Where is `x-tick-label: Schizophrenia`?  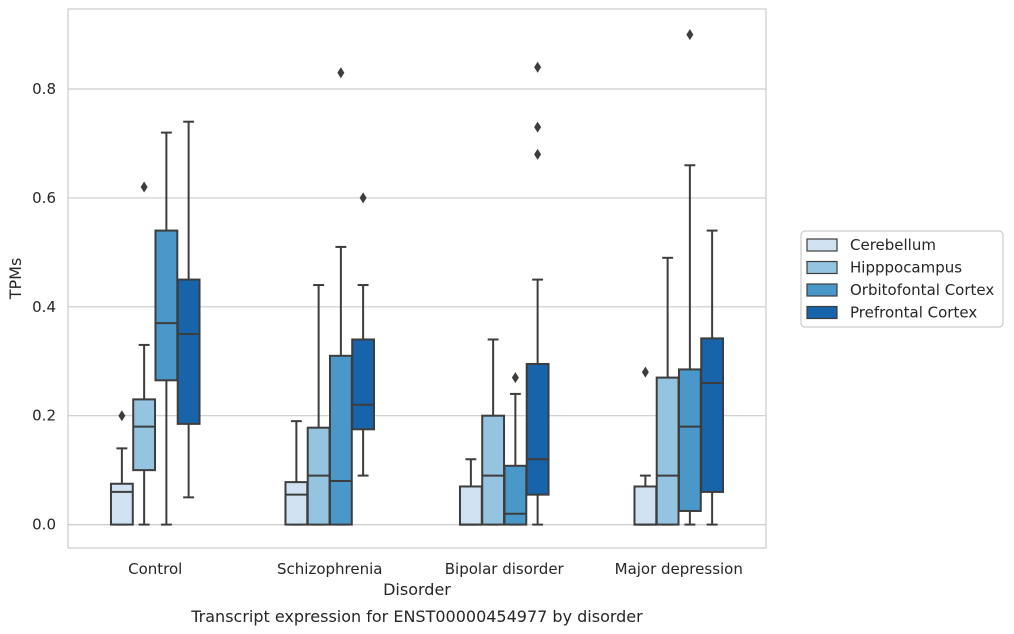 x-tick-label: Schizophrenia is located at coordinates (329, 569).